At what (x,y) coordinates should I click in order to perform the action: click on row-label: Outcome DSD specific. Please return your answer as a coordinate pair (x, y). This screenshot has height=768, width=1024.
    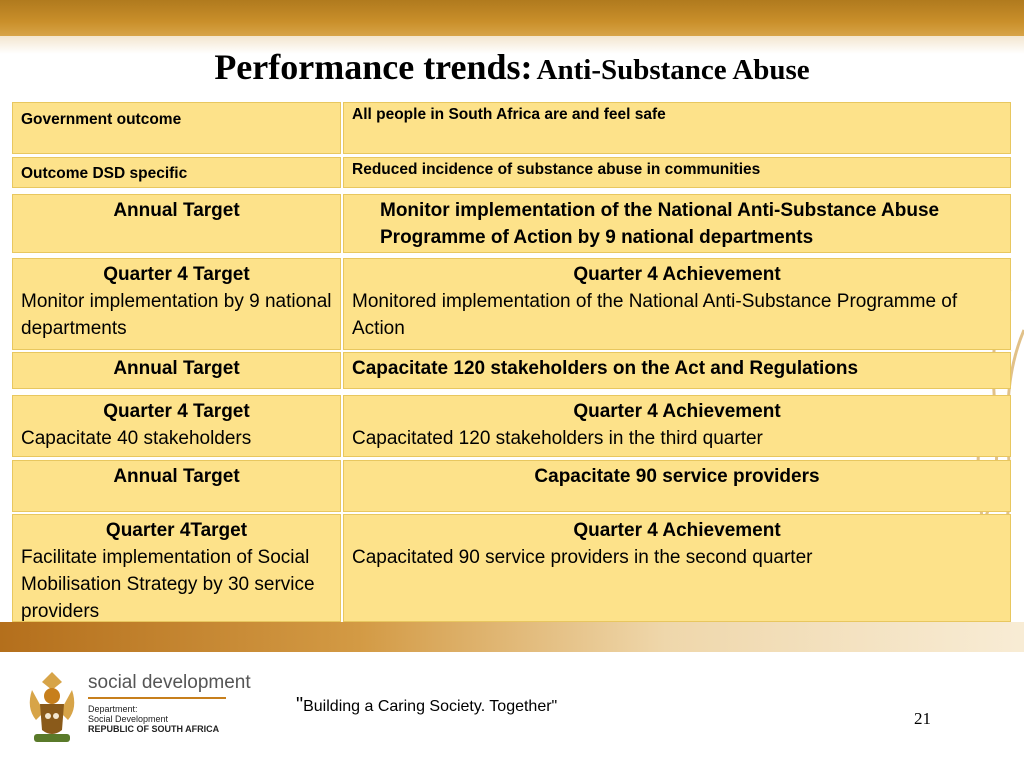
    Looking at the image, I should click on (176, 172).